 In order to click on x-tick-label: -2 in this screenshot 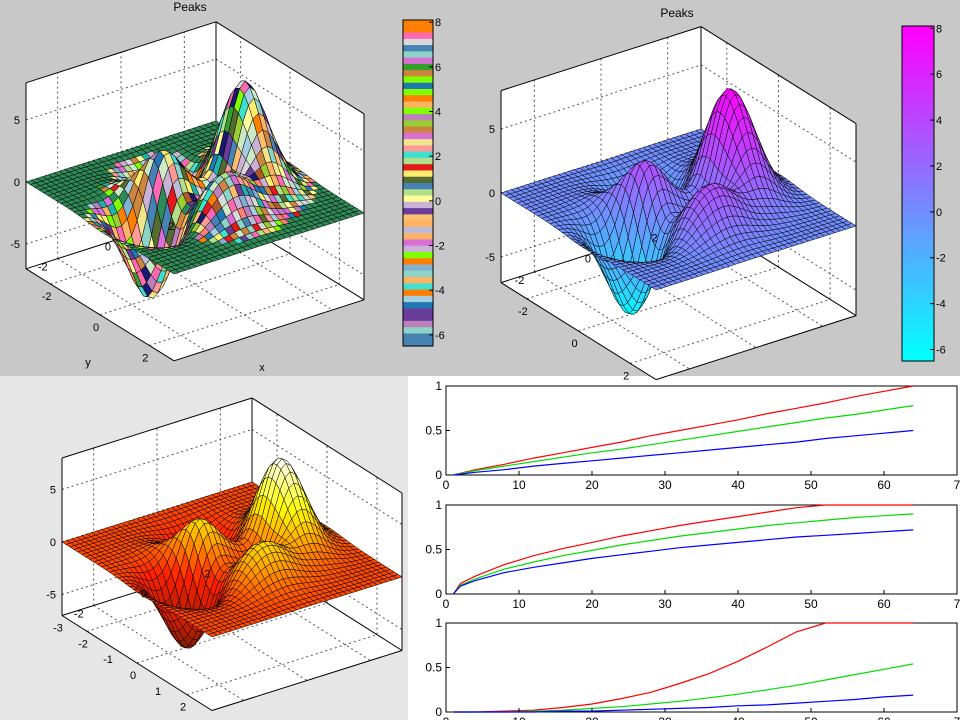, I will do `click(47, 297)`.